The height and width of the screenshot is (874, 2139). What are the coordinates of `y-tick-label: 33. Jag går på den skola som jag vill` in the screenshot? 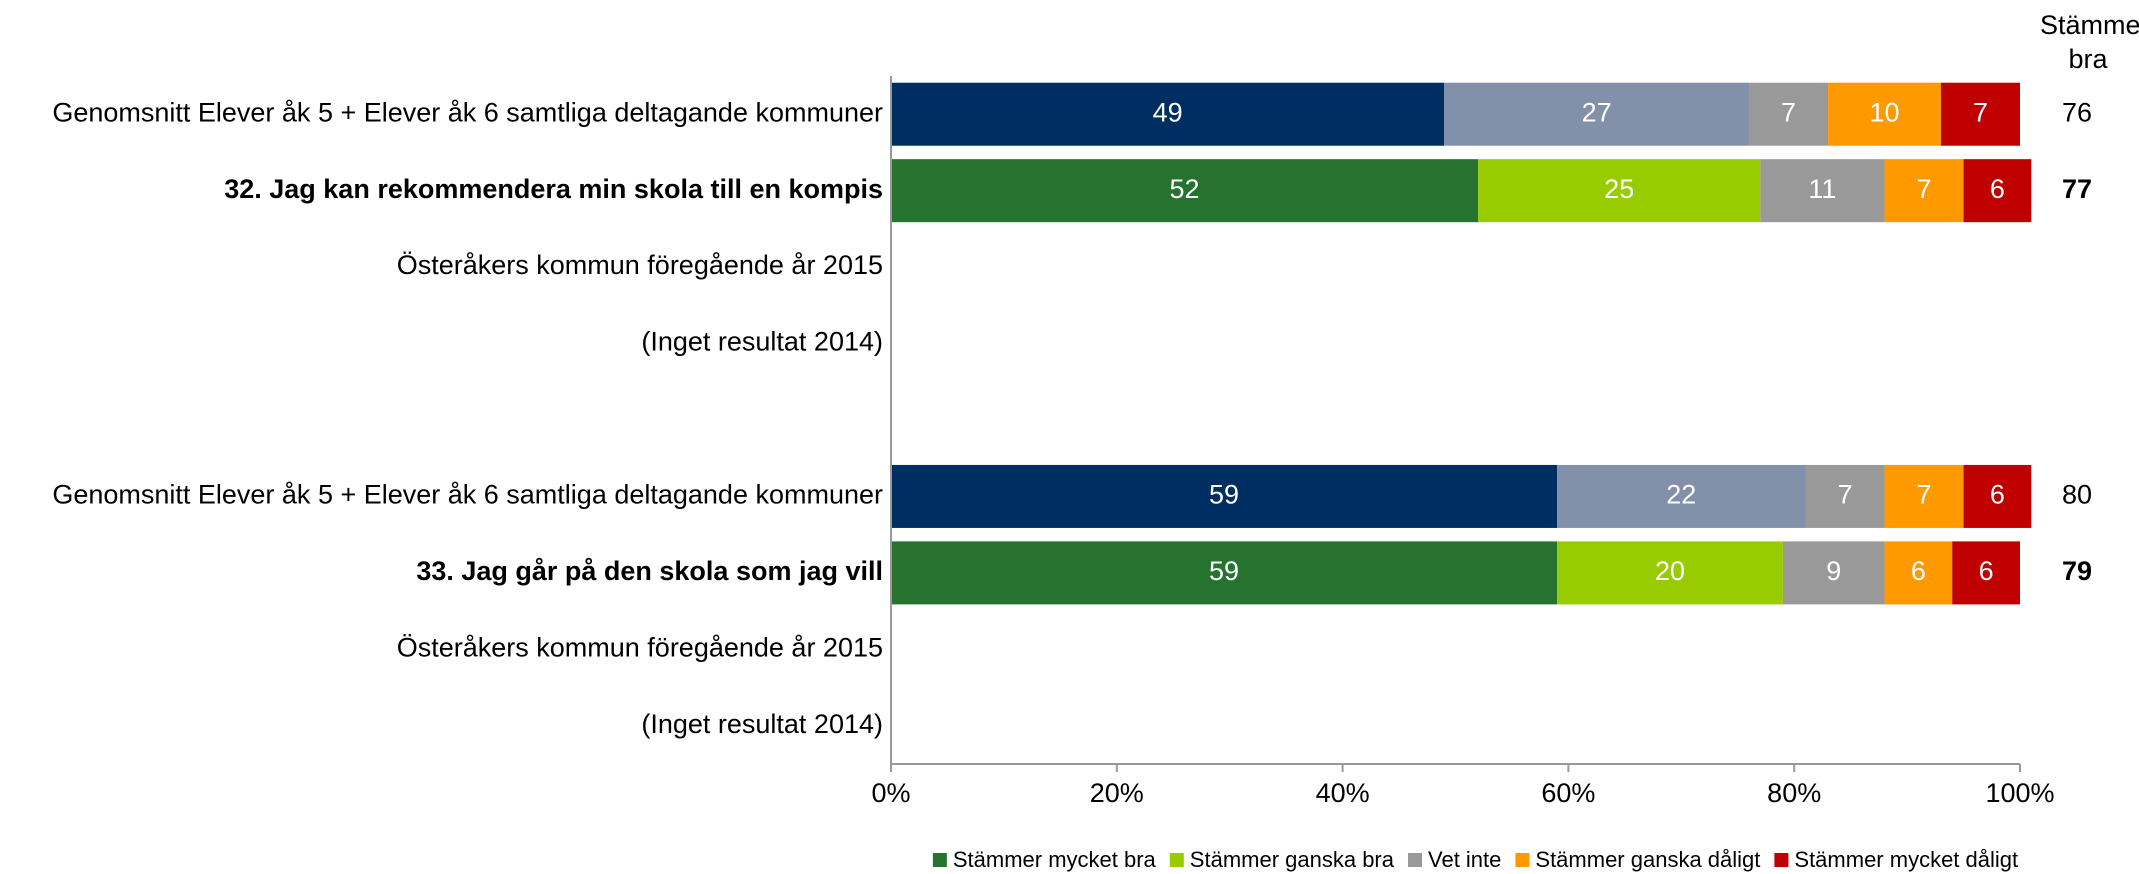 It's located at (649, 571).